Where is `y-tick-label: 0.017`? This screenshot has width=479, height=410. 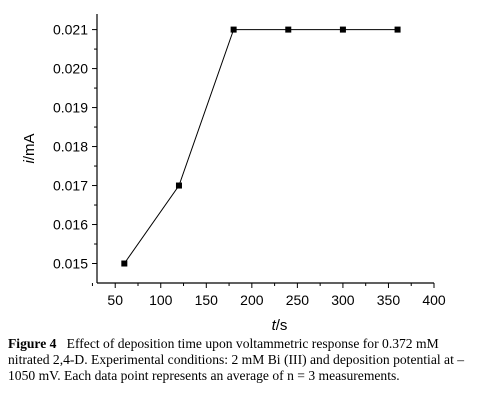
y-tick-label: 0.017 is located at coordinates (70, 186).